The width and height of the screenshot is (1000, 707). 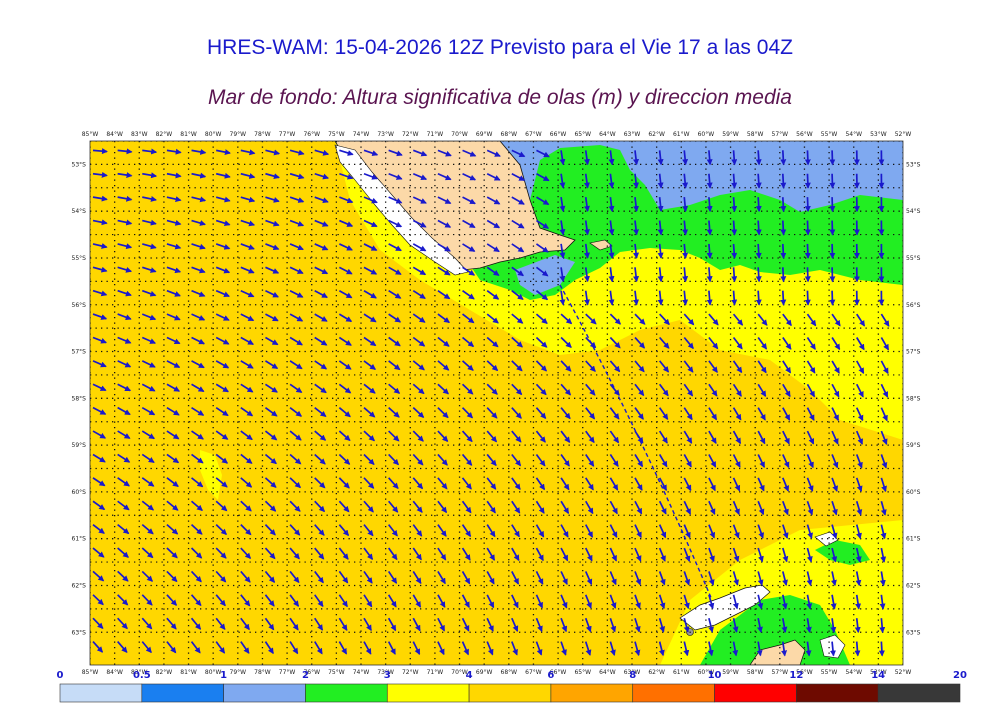 I want to click on colorbar-label: 6, so click(x=550, y=675).